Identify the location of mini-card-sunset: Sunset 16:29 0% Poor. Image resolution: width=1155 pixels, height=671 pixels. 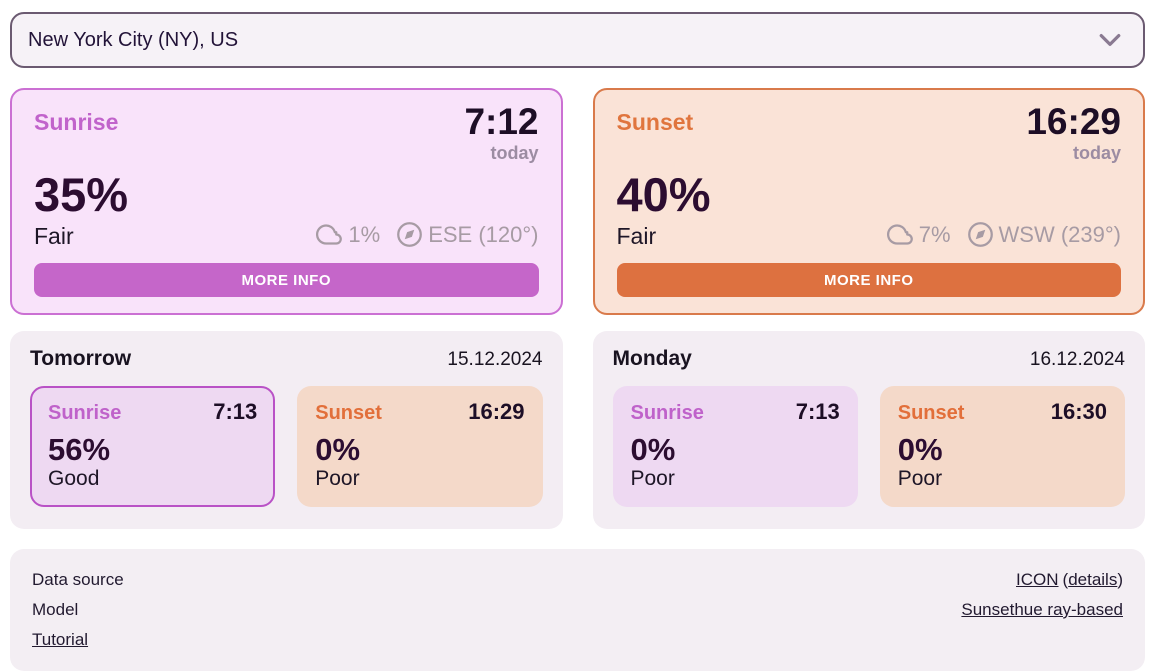
(420, 446).